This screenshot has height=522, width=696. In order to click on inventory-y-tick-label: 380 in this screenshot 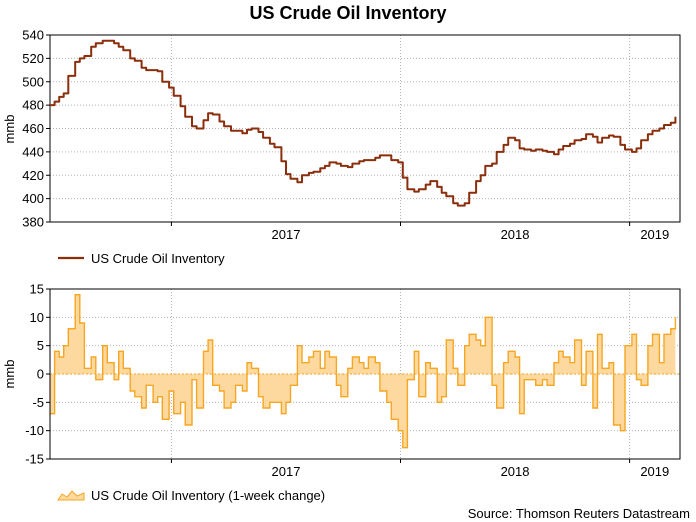, I will do `click(33, 222)`.